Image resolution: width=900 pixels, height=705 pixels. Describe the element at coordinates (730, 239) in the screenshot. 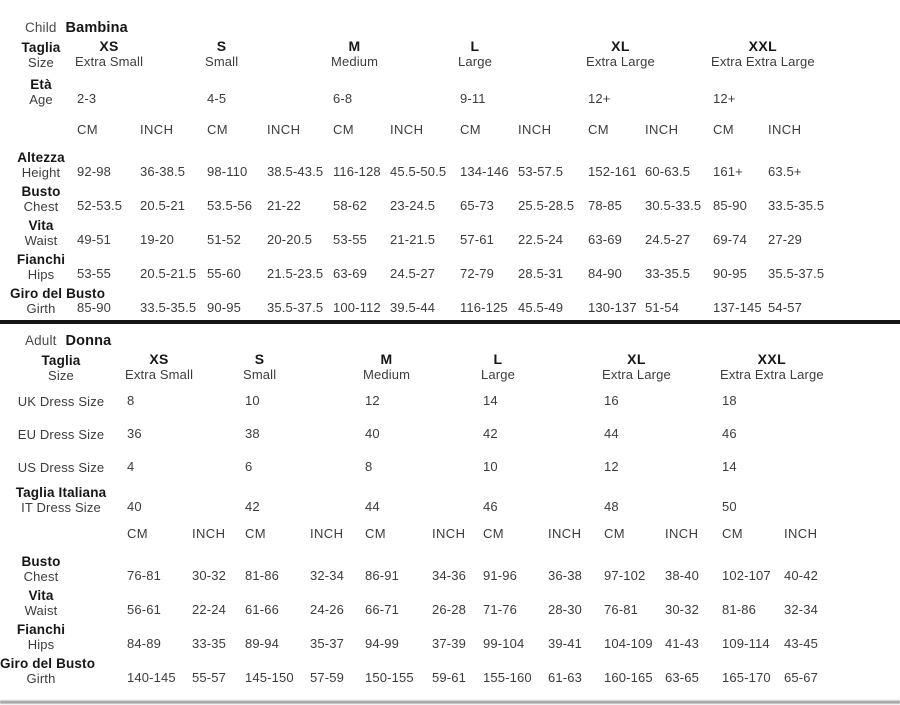

I see `measure-value: 69-74` at that location.